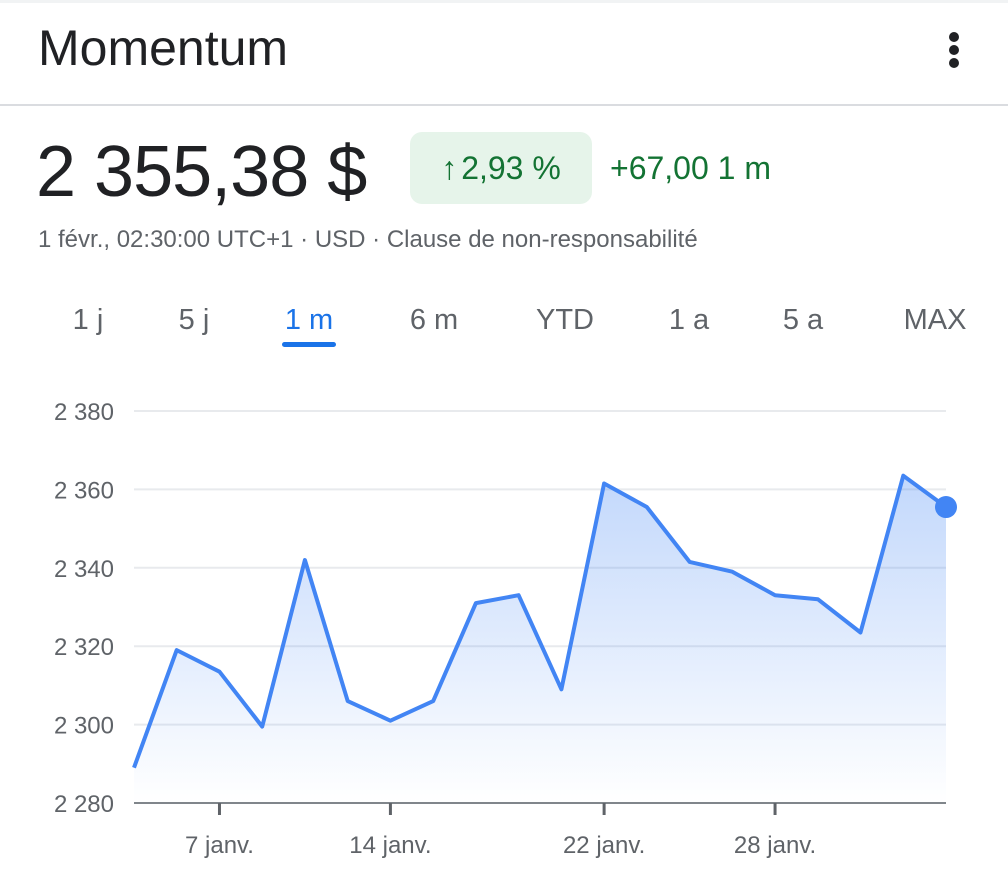 Image resolution: width=1008 pixels, height=884 pixels. I want to click on y-tick-label: 2 320, so click(84, 647).